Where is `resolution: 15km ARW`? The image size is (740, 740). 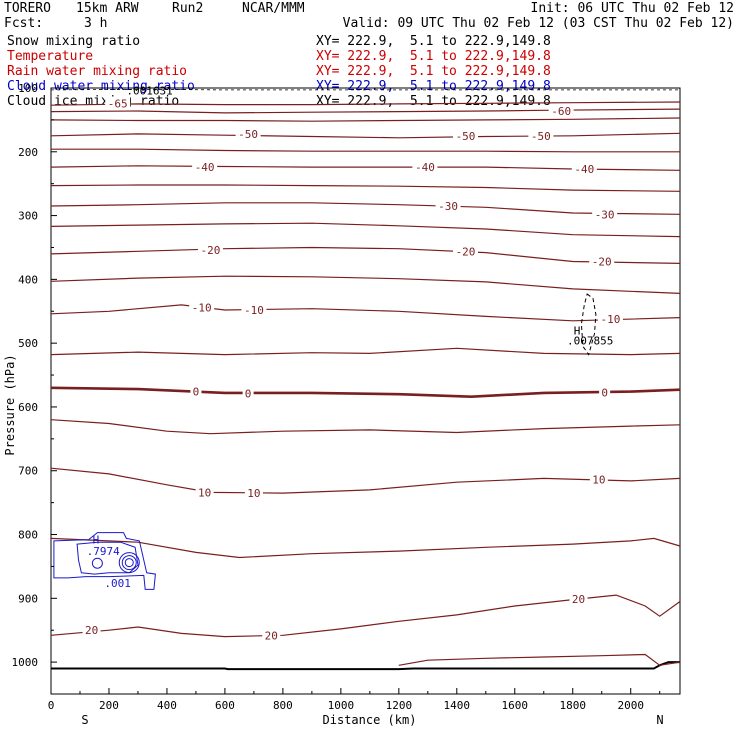
resolution: 15km ARW is located at coordinates (107, 8).